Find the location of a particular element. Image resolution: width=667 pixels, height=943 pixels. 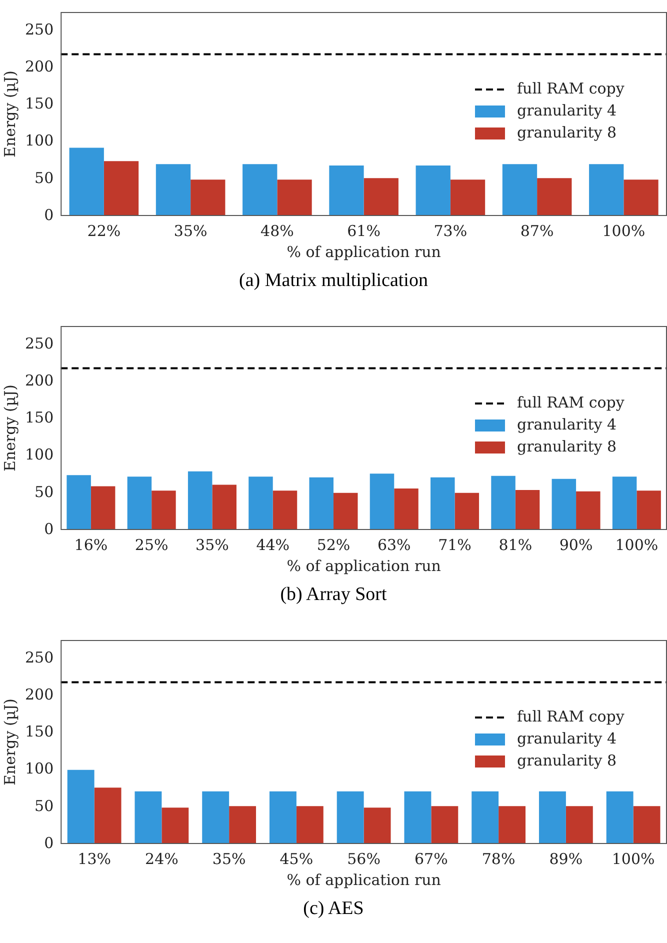

x-tick-label: 52% is located at coordinates (333, 545).